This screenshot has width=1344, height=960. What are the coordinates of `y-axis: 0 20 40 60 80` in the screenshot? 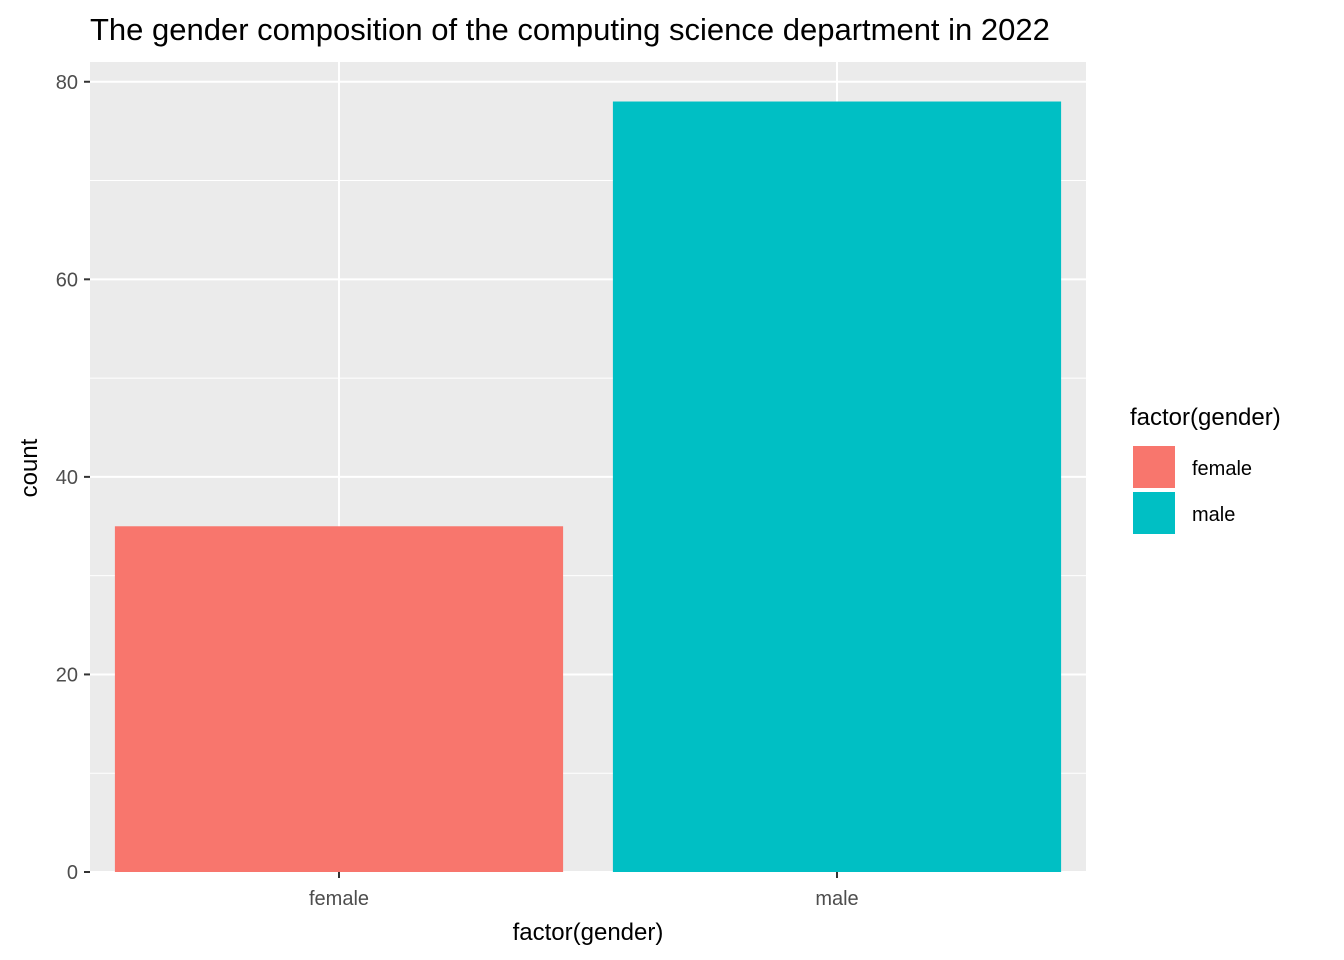 It's located at (73, 478).